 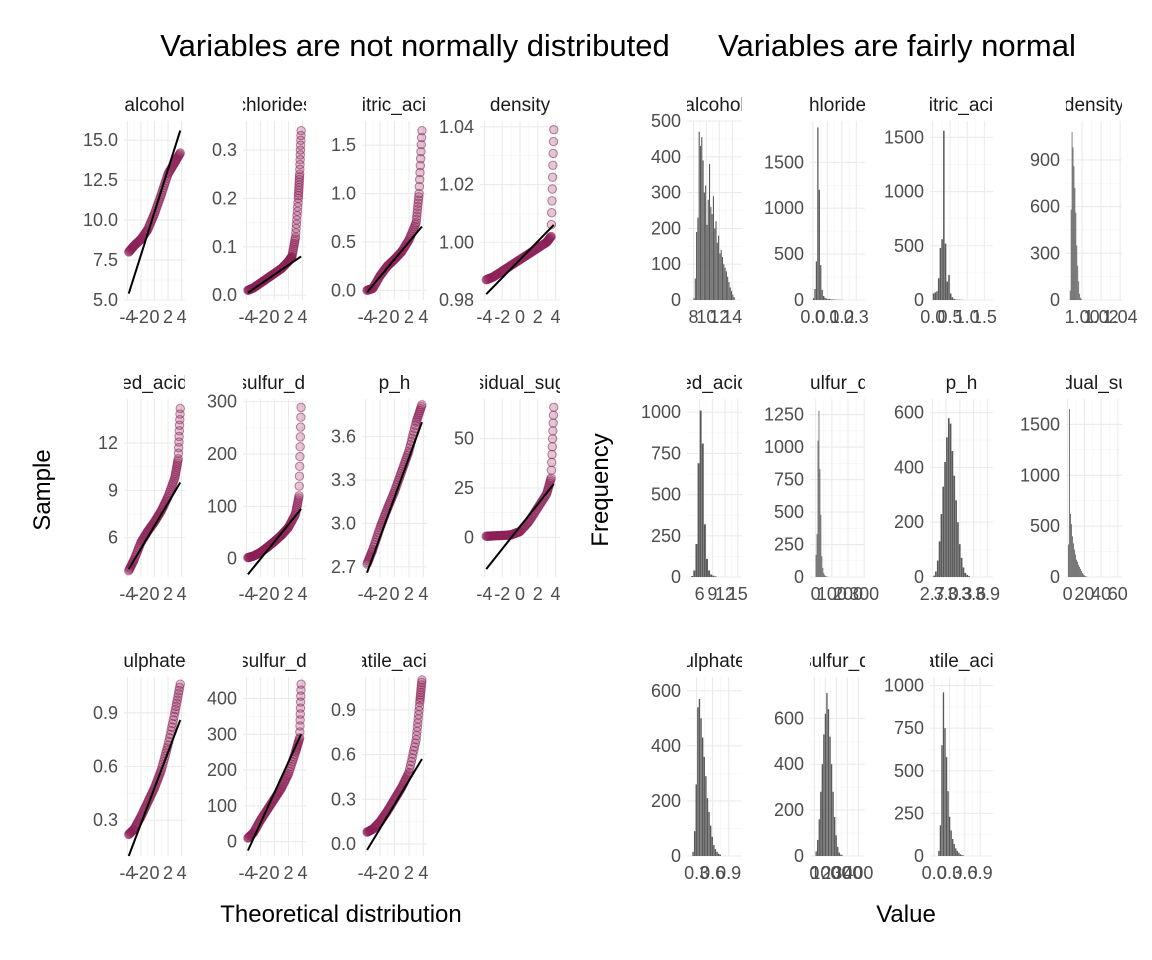 I want to click on y-tick-label: 1250, so click(x=784, y=415).